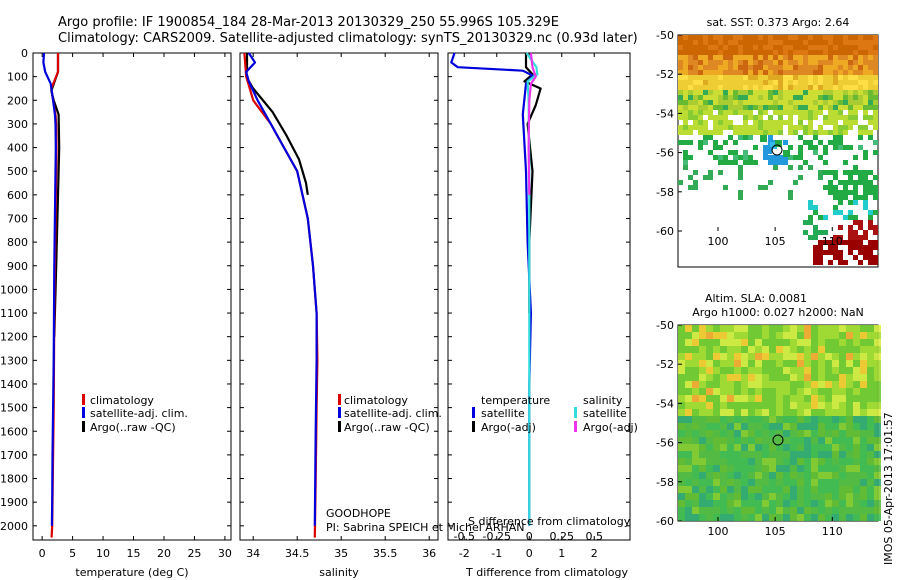  I want to click on depth-tick-label: 600, so click(17, 195).